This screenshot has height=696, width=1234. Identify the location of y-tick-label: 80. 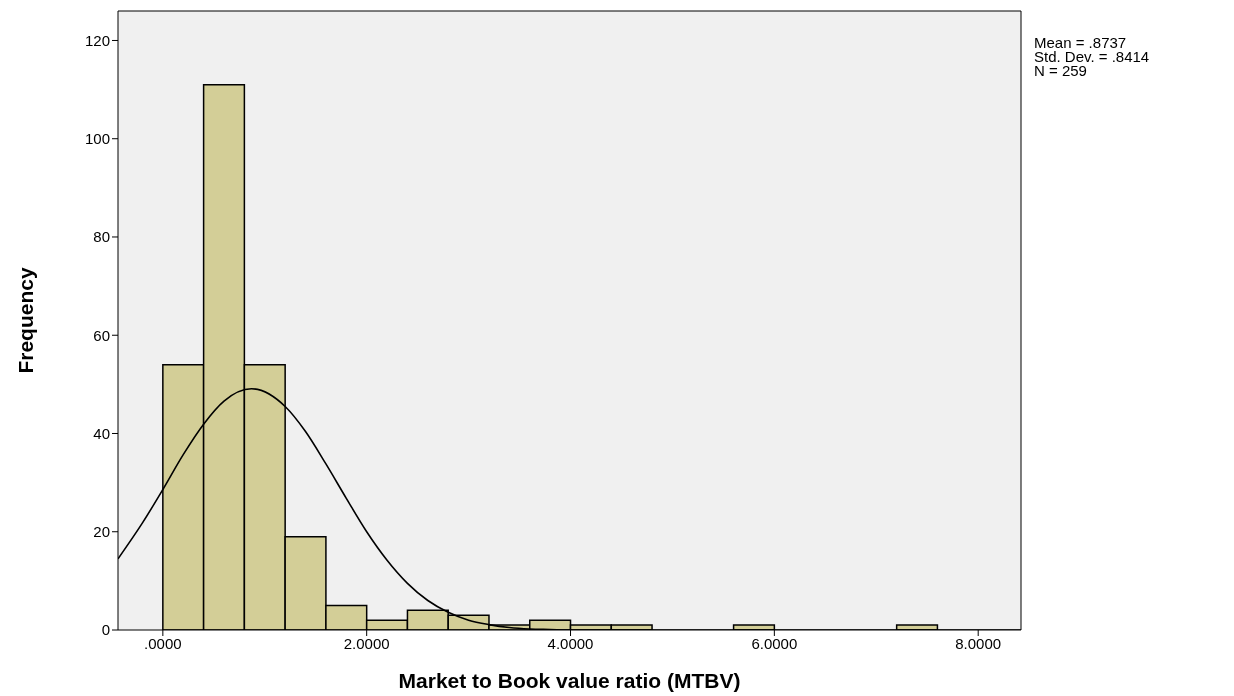
(101, 237).